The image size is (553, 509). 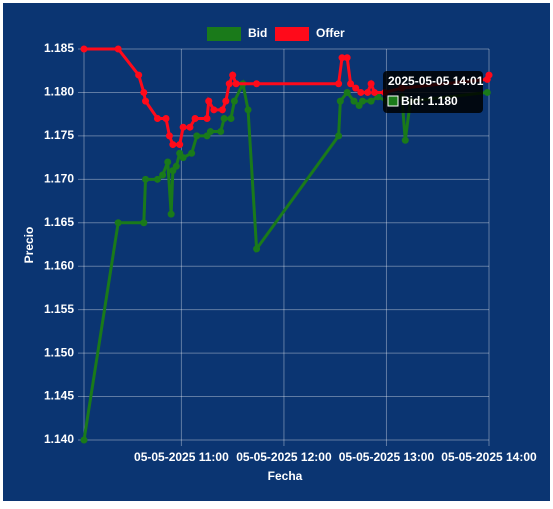 What do you see at coordinates (59, 352) in the screenshot?
I see `y-tick-label: 1.150` at bounding box center [59, 352].